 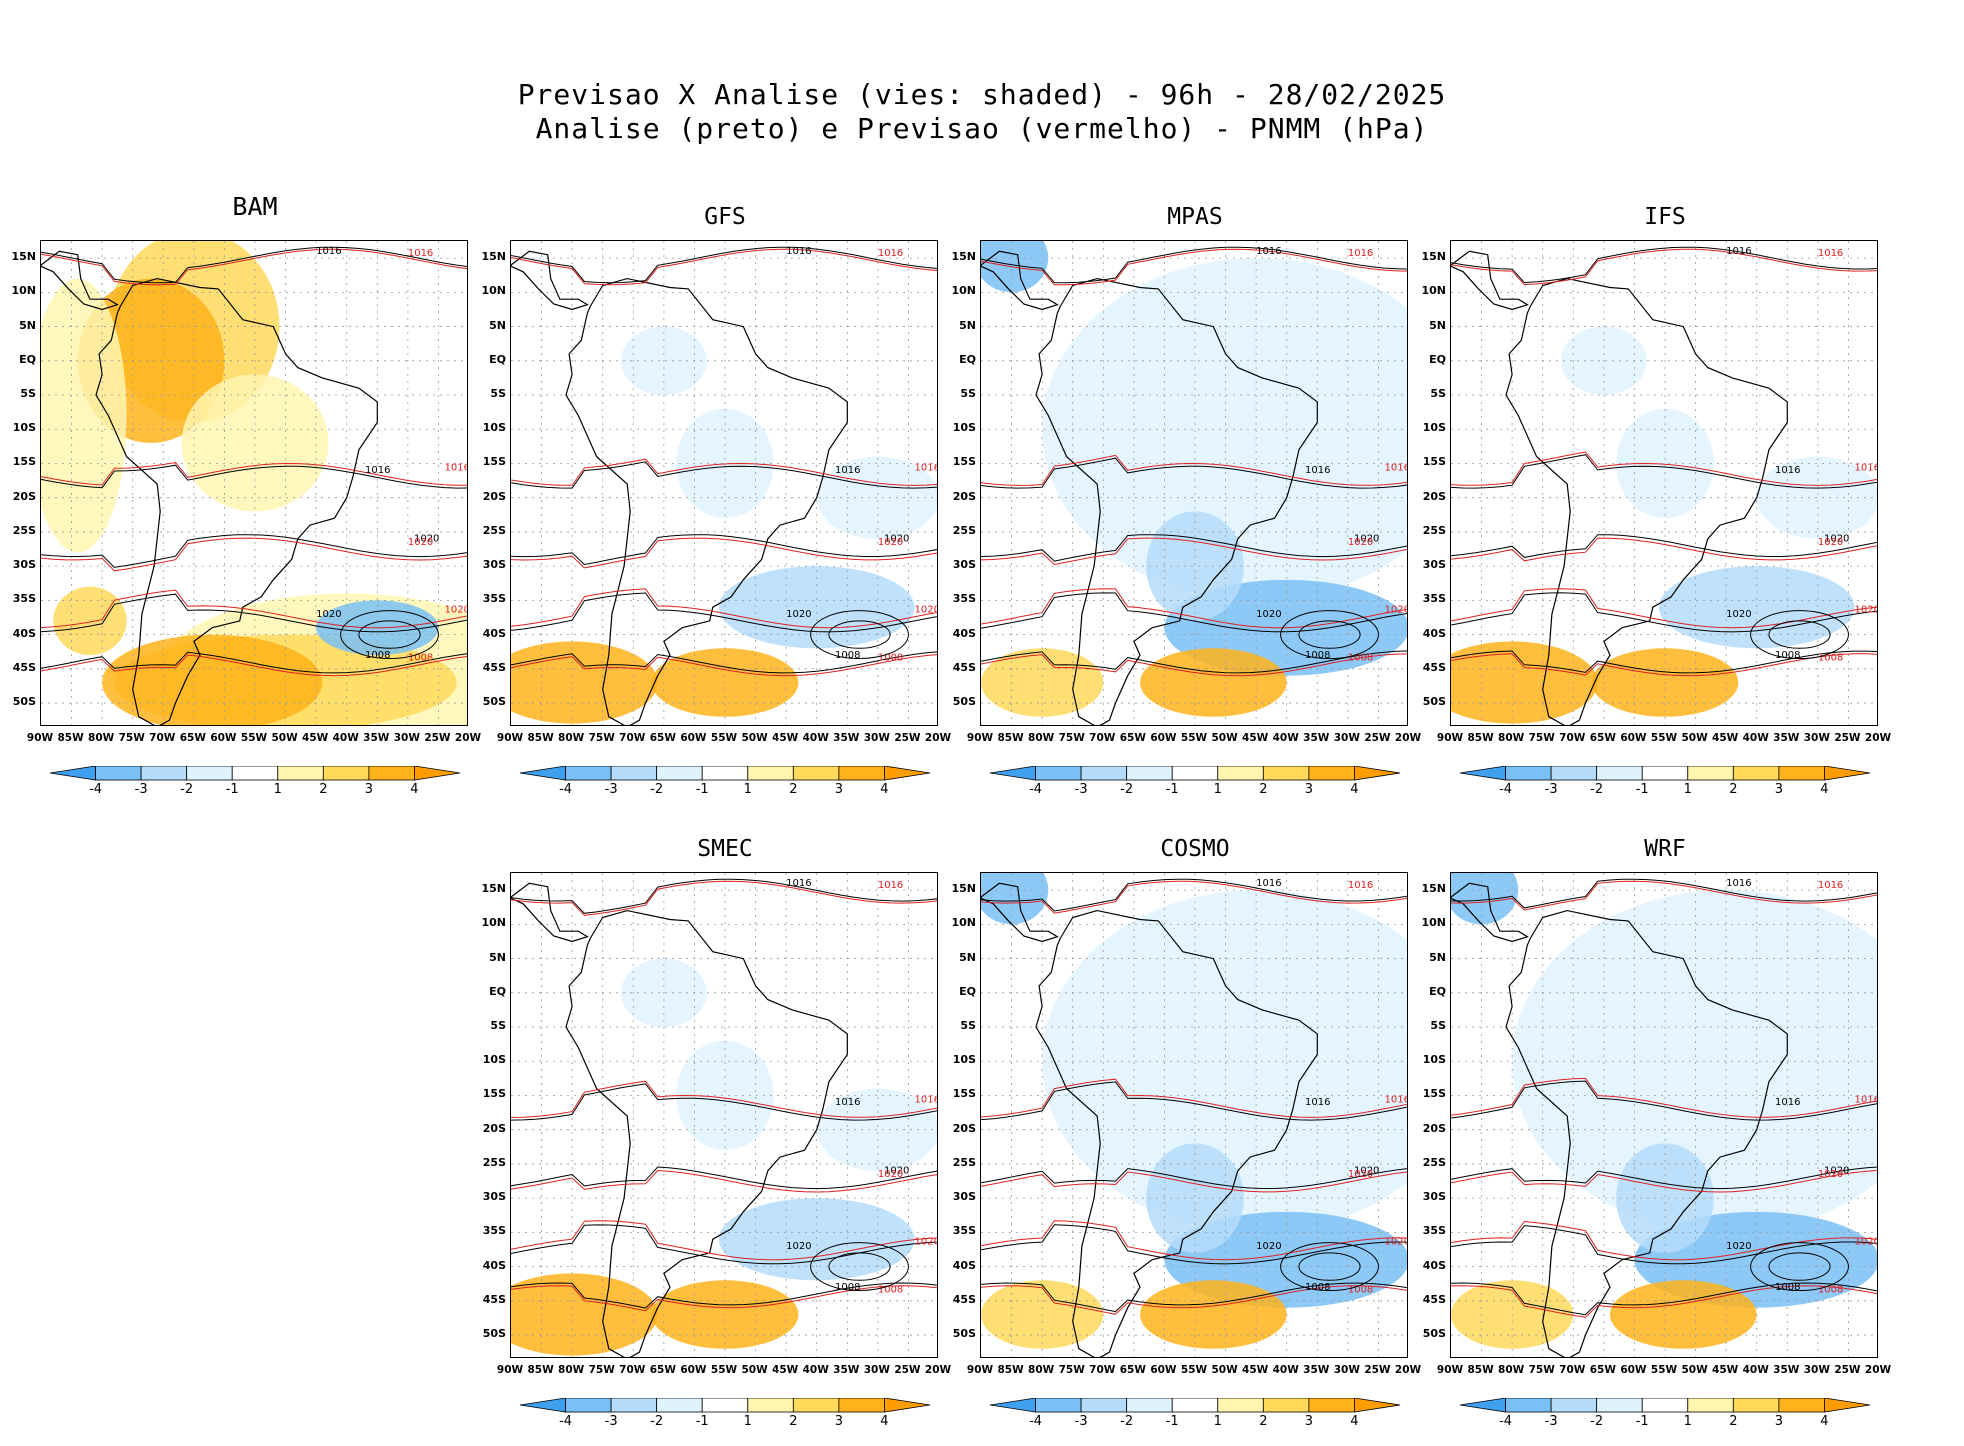 I want to click on longitude-tick-label: 60W, so click(x=1163, y=738).